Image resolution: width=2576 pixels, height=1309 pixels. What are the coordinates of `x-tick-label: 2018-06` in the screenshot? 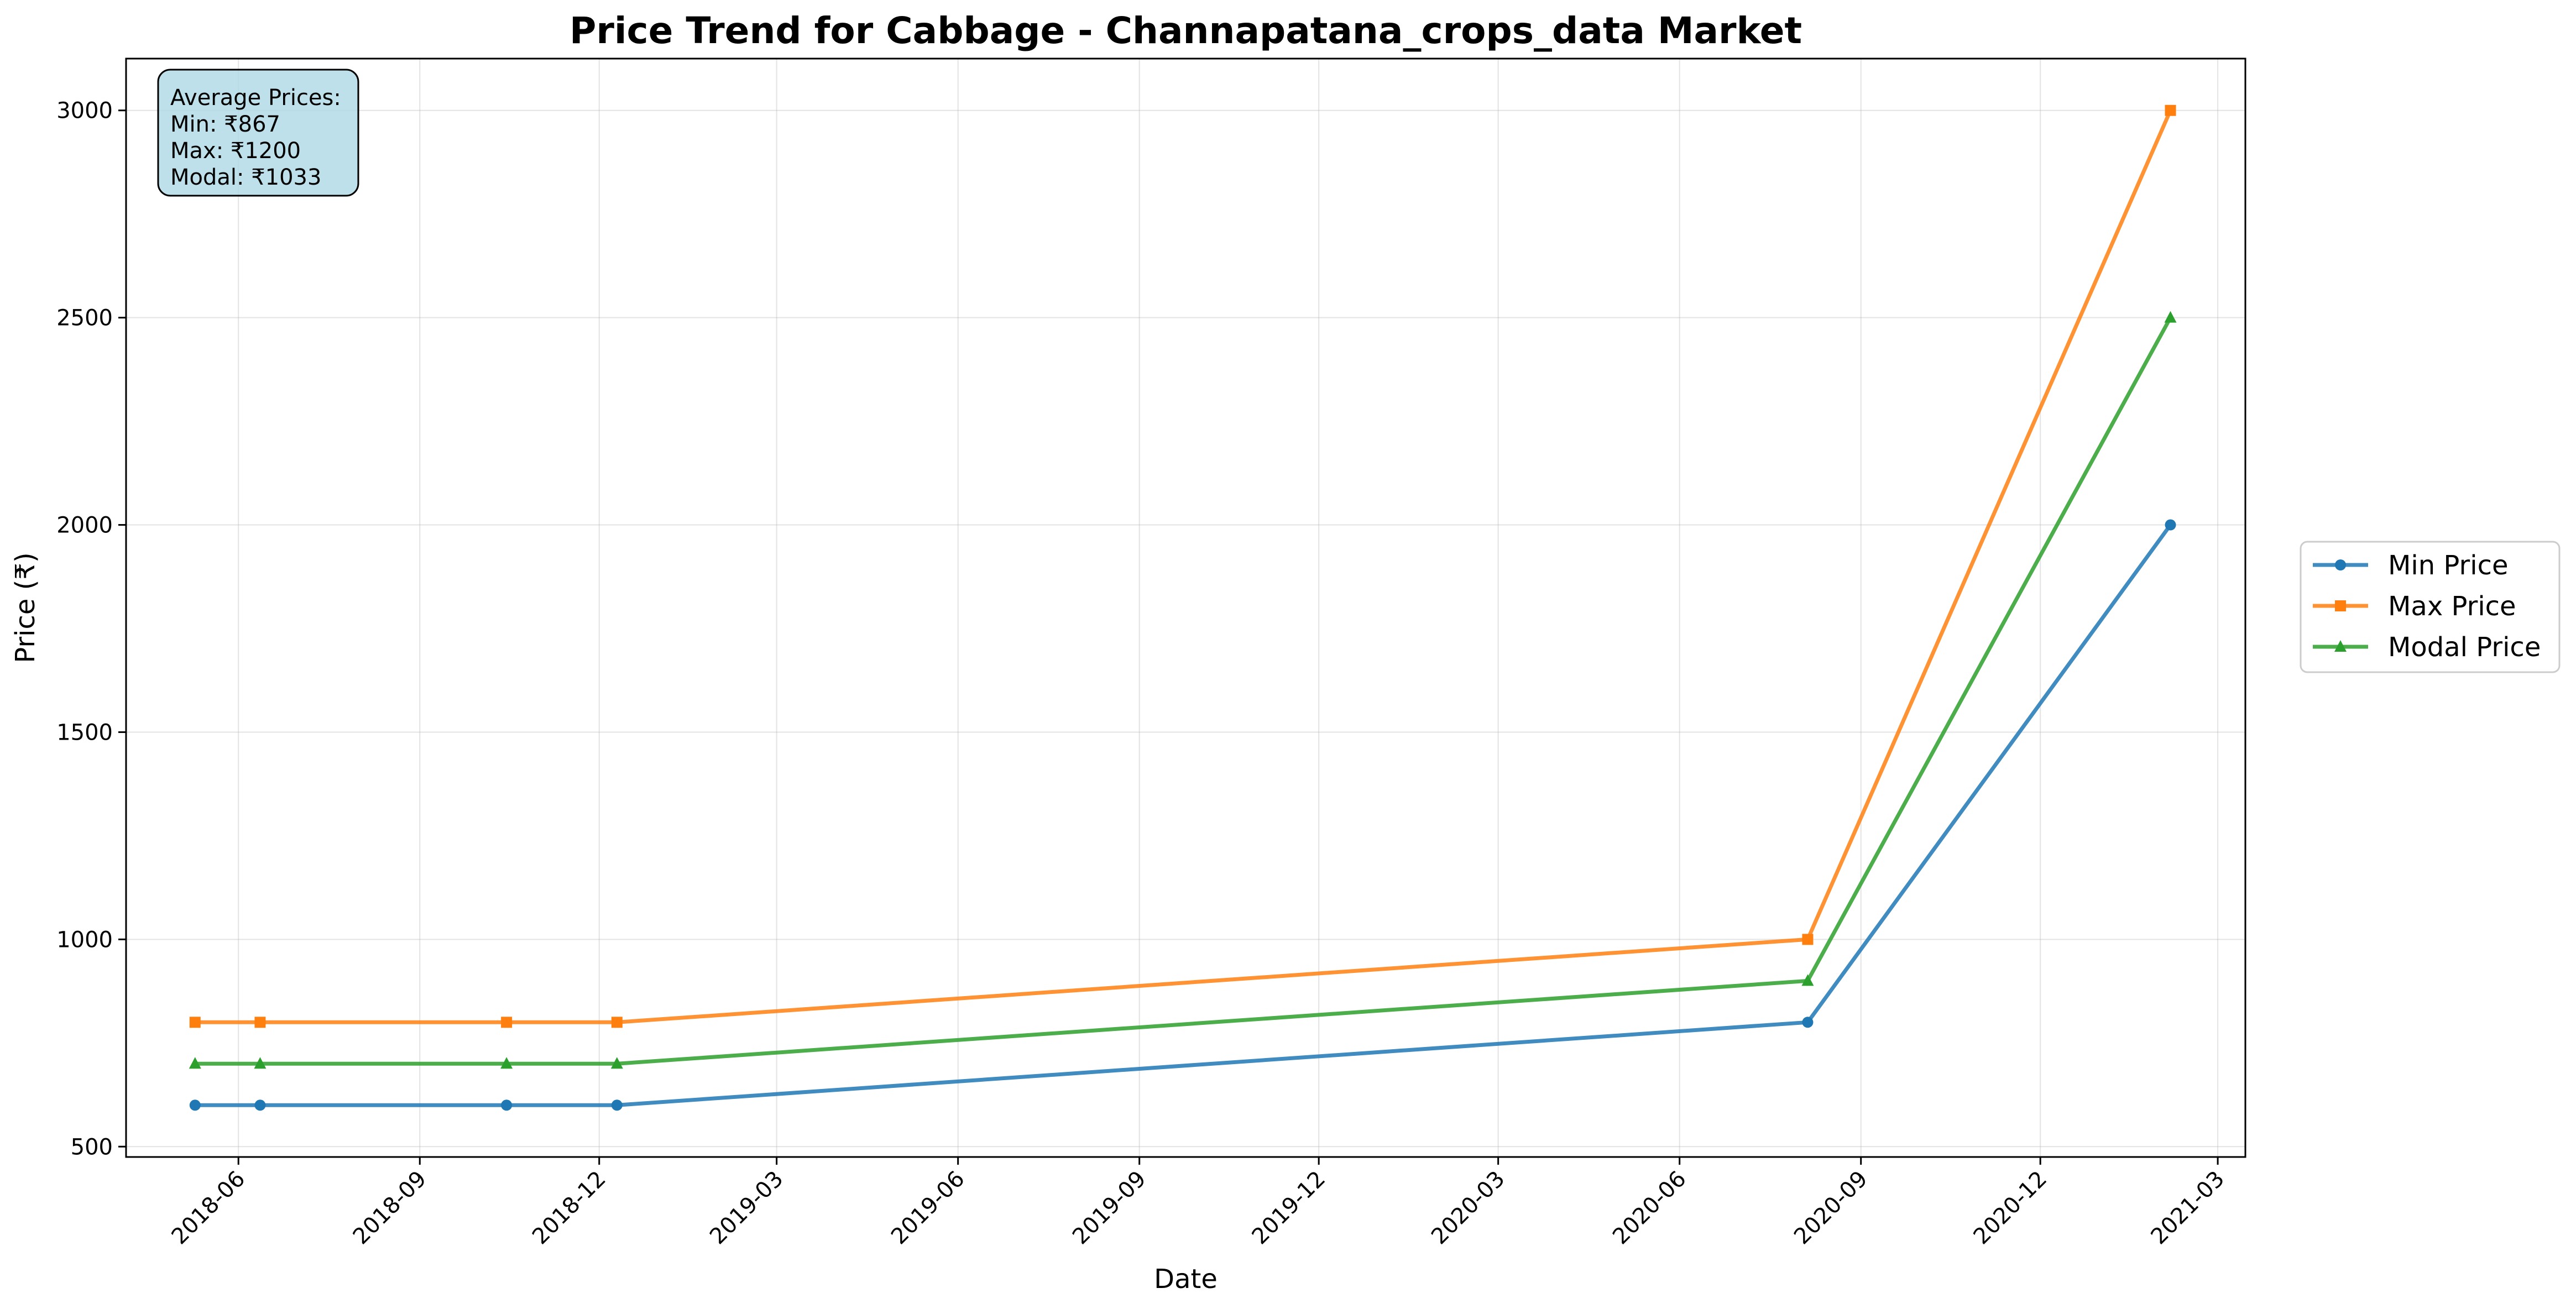 It's located at (208, 1208).